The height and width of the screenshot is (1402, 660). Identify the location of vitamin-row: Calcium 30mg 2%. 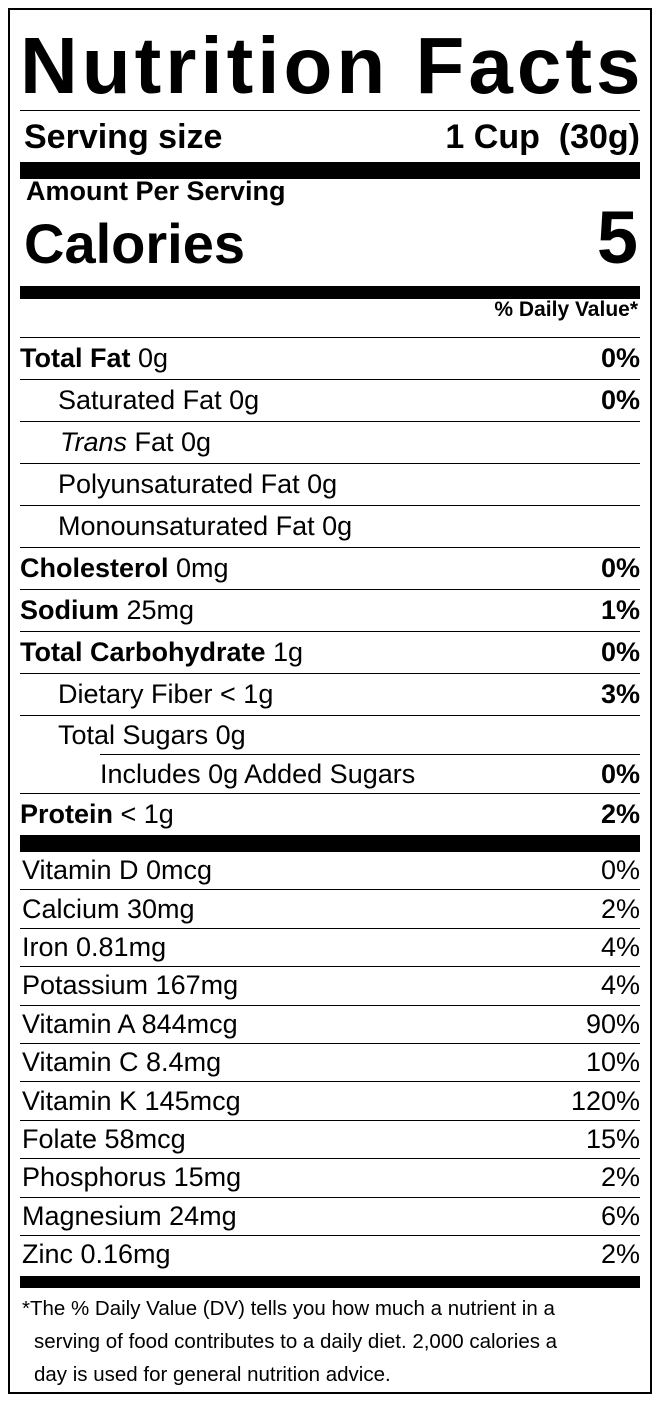
(330, 908).